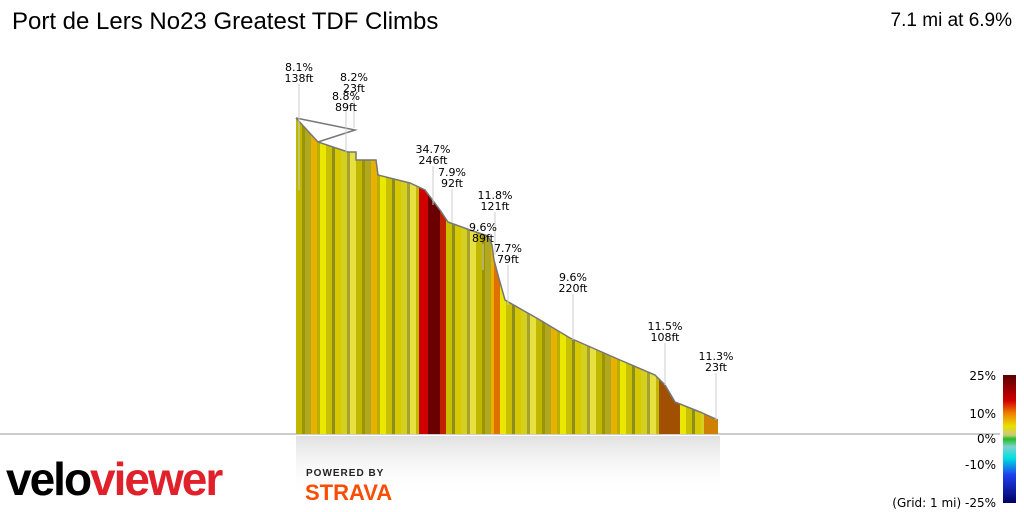 The height and width of the screenshot is (512, 1024). What do you see at coordinates (716, 356) in the screenshot?
I see `annotation-grade: 11.3%` at bounding box center [716, 356].